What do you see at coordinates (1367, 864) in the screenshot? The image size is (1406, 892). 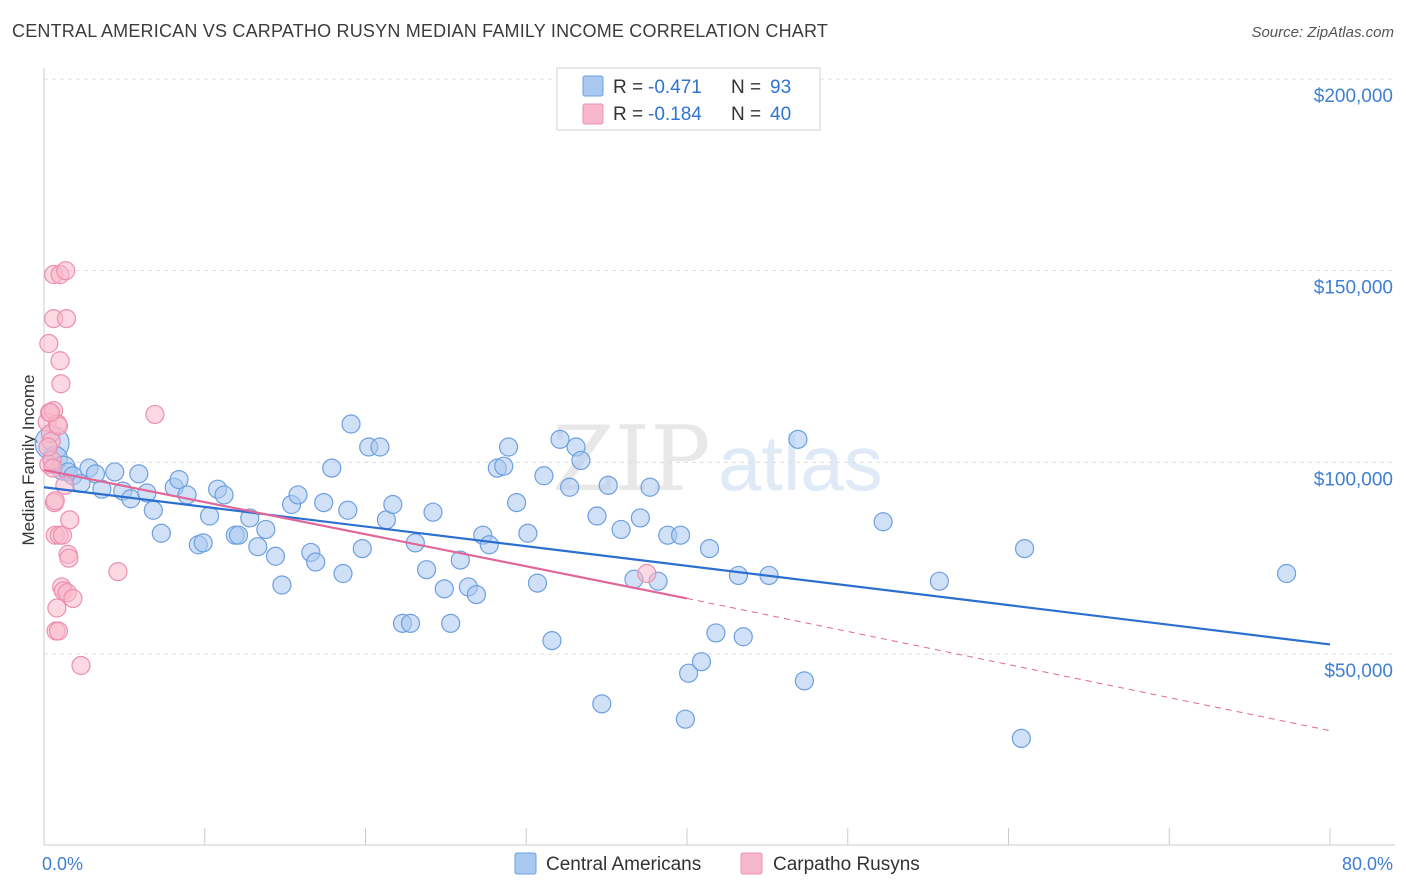 I see `x-tick-label-max: 80.0%` at bounding box center [1367, 864].